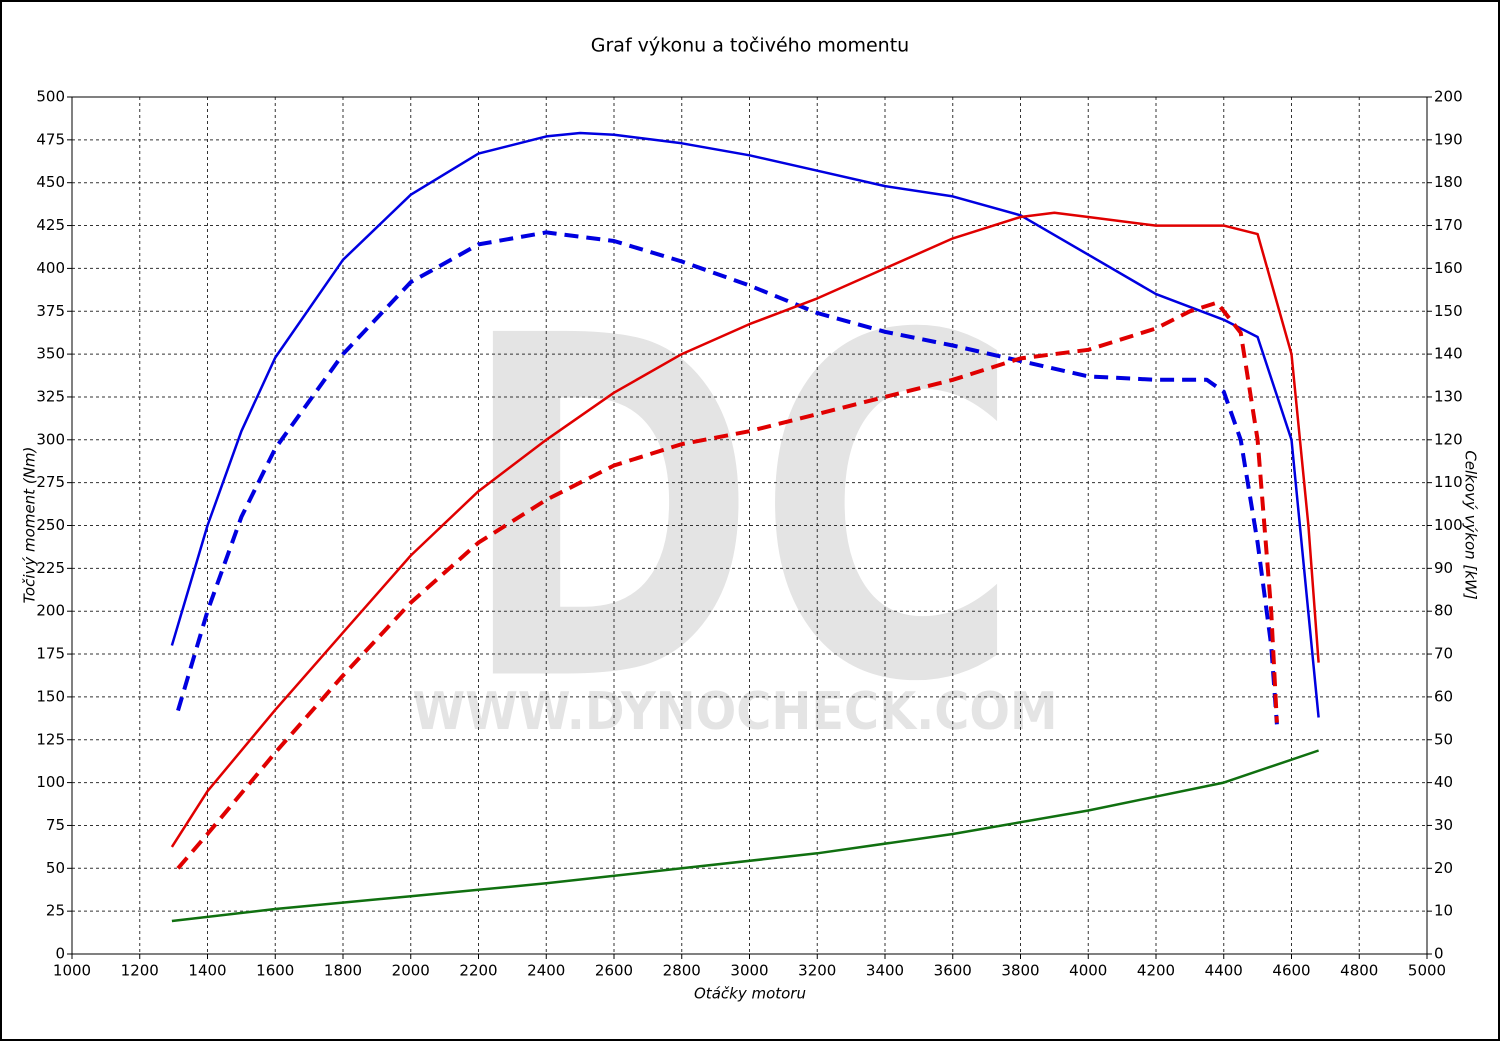 This screenshot has width=1500, height=1041. I want to click on y2-tick-label: 70, so click(1443, 654).